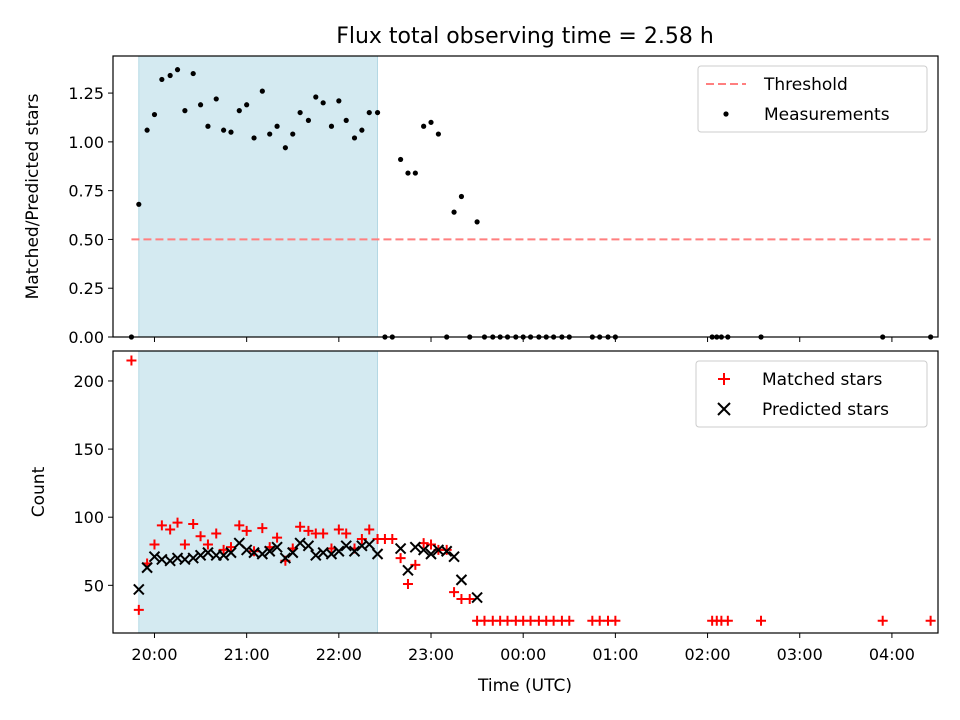  What do you see at coordinates (892, 654) in the screenshot?
I see `x-tick-label: 04:00` at bounding box center [892, 654].